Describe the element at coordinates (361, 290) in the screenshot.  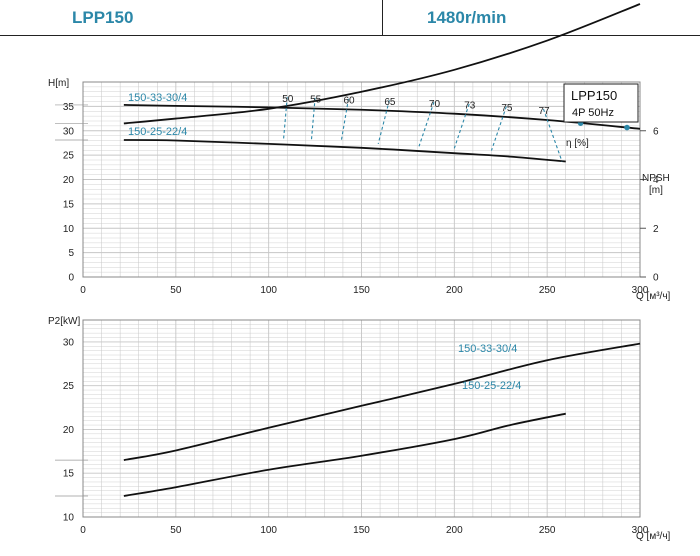
I see `head-x-tick-label: 150` at that location.